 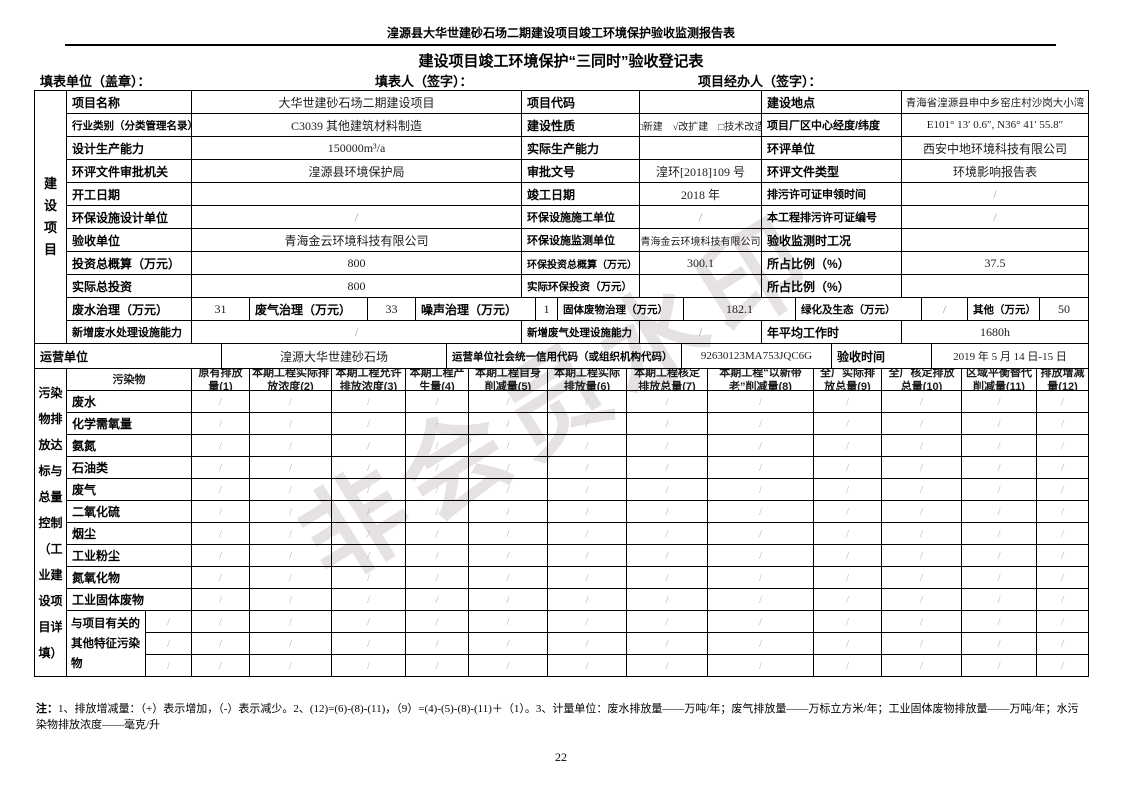 What do you see at coordinates (760, 81) in the screenshot?
I see `handler-label: 项目经办人（签字）：` at bounding box center [760, 81].